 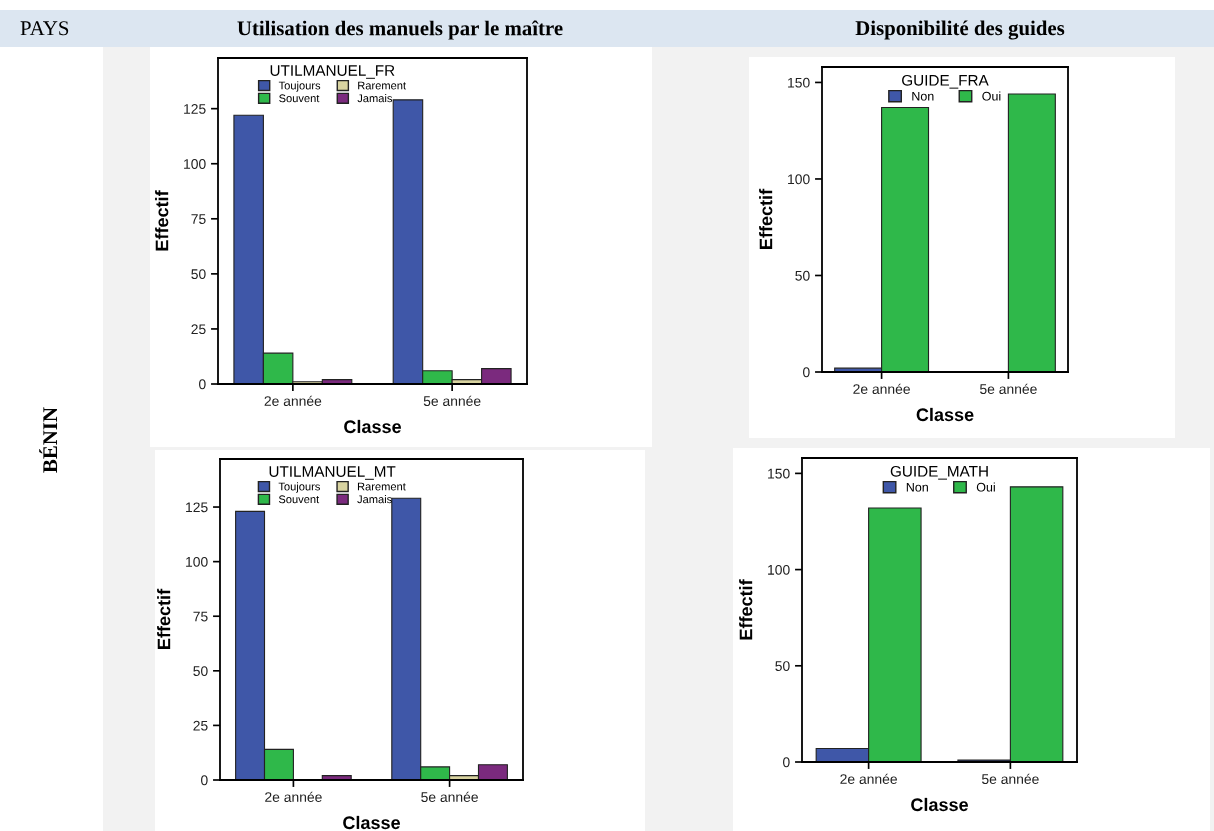 I want to click on text: Disponibilité des guides, so click(x=960, y=30).